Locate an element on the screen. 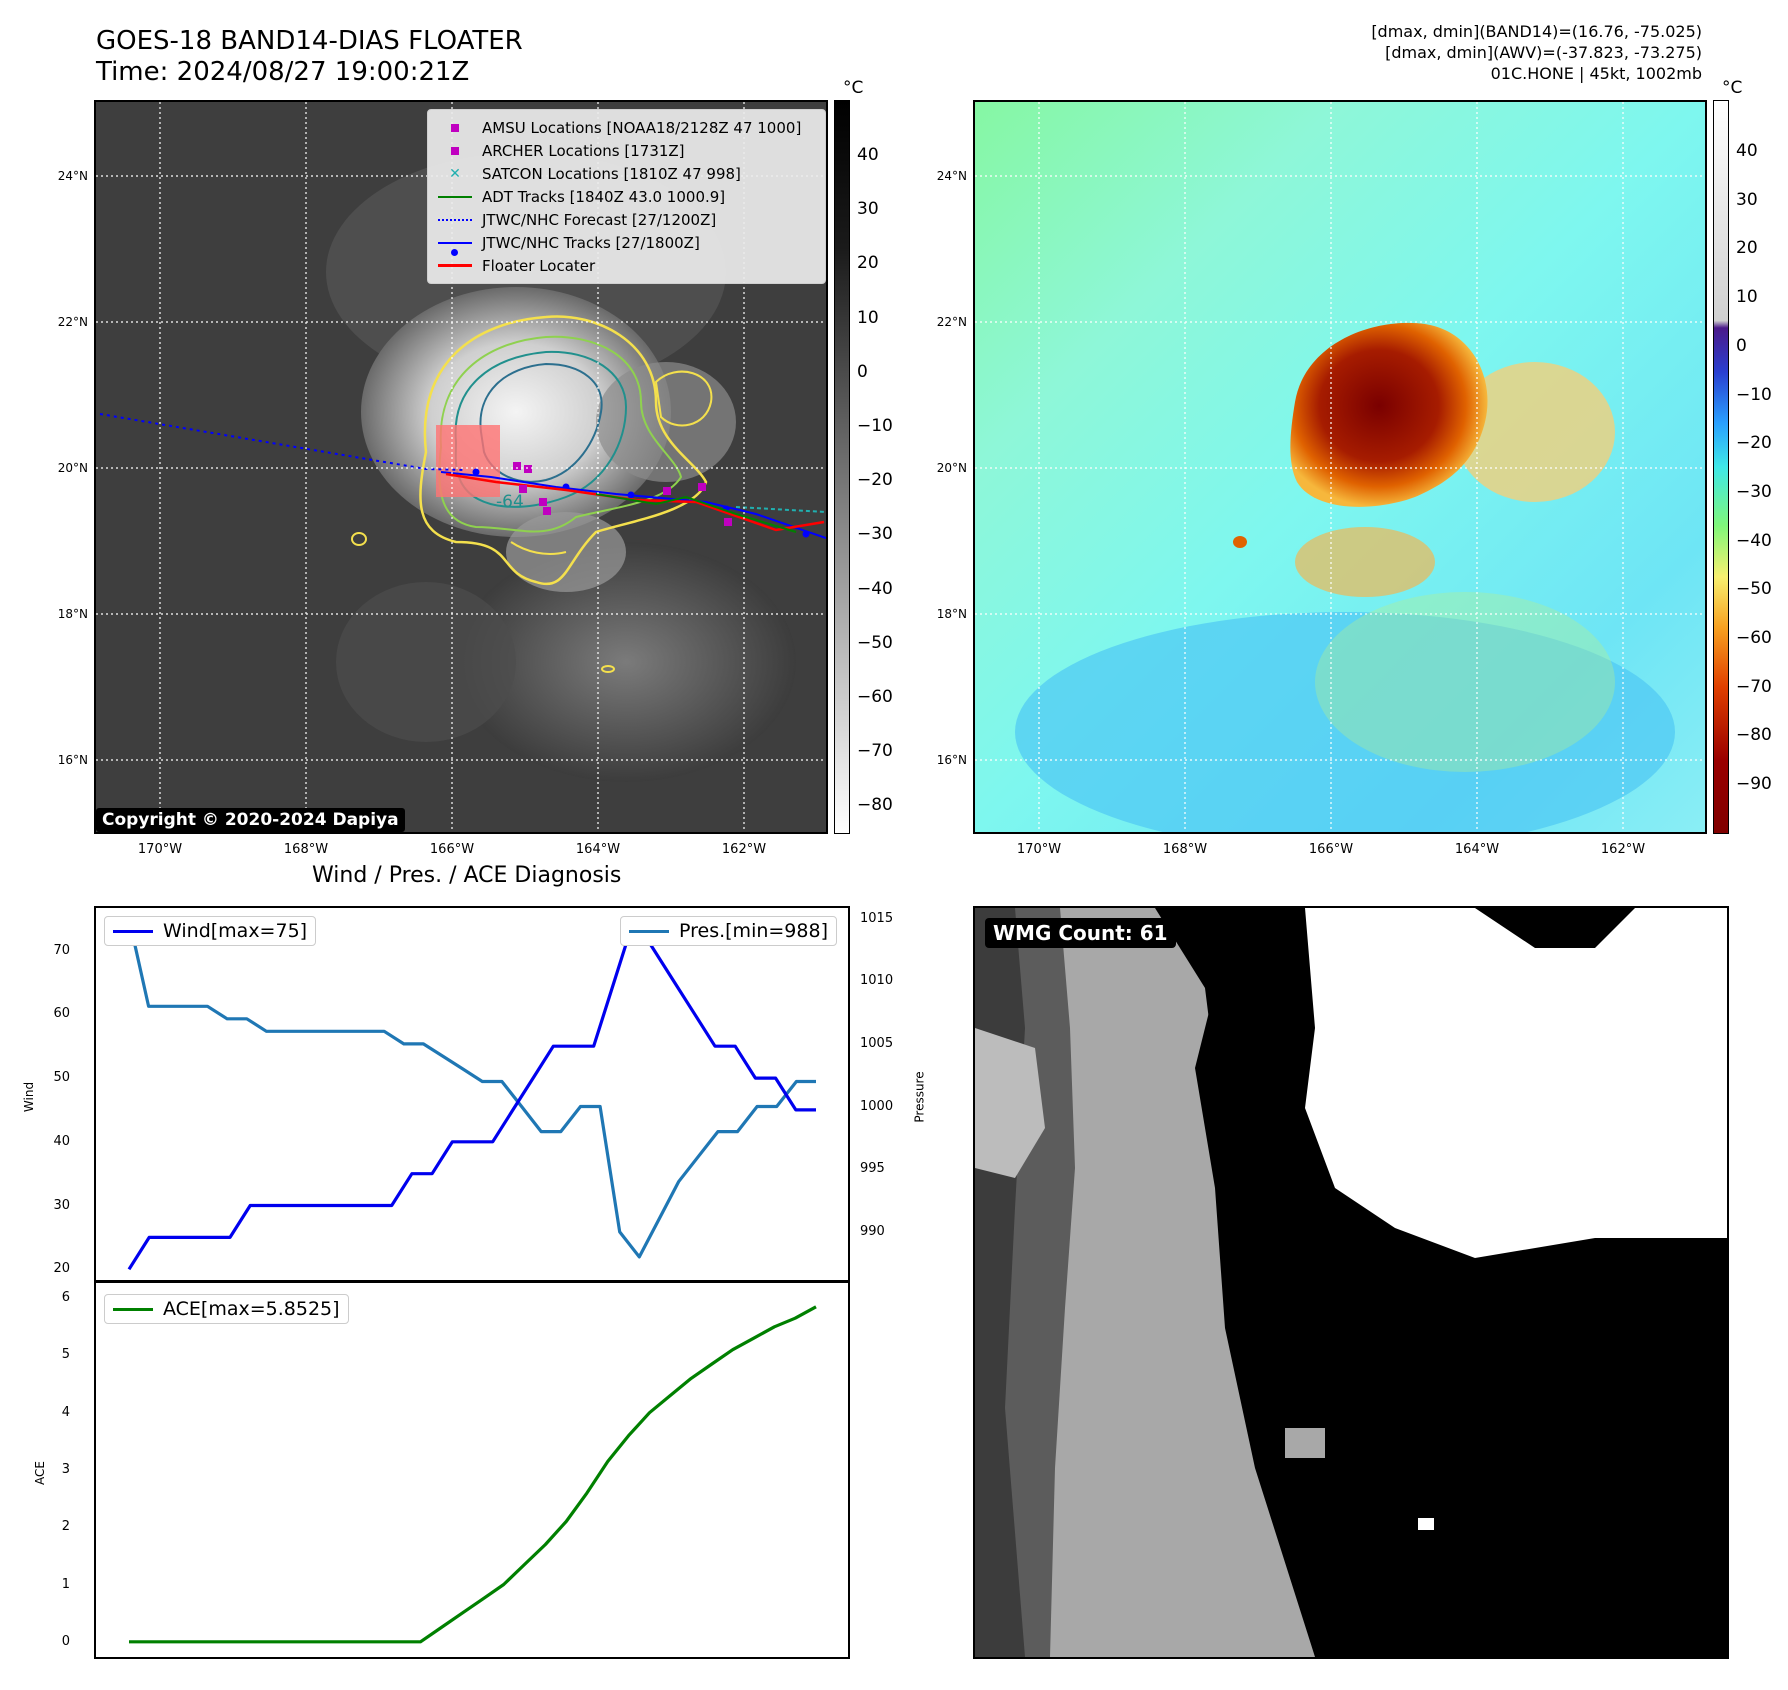 The image size is (1788, 1690). gray-colorbar-tick: 10 is located at coordinates (868, 317).